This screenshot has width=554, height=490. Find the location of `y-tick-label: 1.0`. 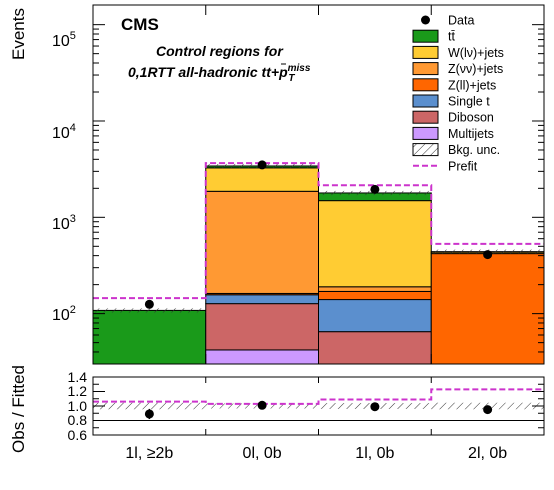

y-tick-label: 1.0 is located at coordinates (78, 406).